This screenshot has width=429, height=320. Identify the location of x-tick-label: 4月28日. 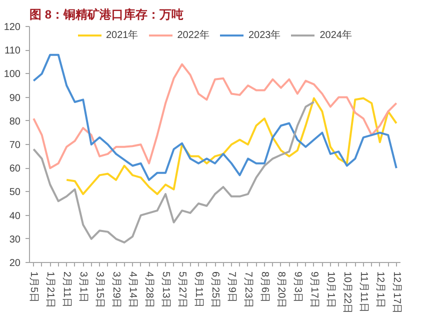
(149, 290).